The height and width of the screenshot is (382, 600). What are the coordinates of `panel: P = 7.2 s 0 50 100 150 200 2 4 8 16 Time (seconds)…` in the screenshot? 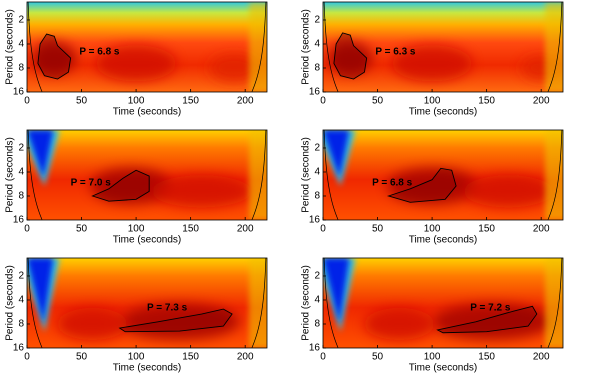 It's located at (432, 315).